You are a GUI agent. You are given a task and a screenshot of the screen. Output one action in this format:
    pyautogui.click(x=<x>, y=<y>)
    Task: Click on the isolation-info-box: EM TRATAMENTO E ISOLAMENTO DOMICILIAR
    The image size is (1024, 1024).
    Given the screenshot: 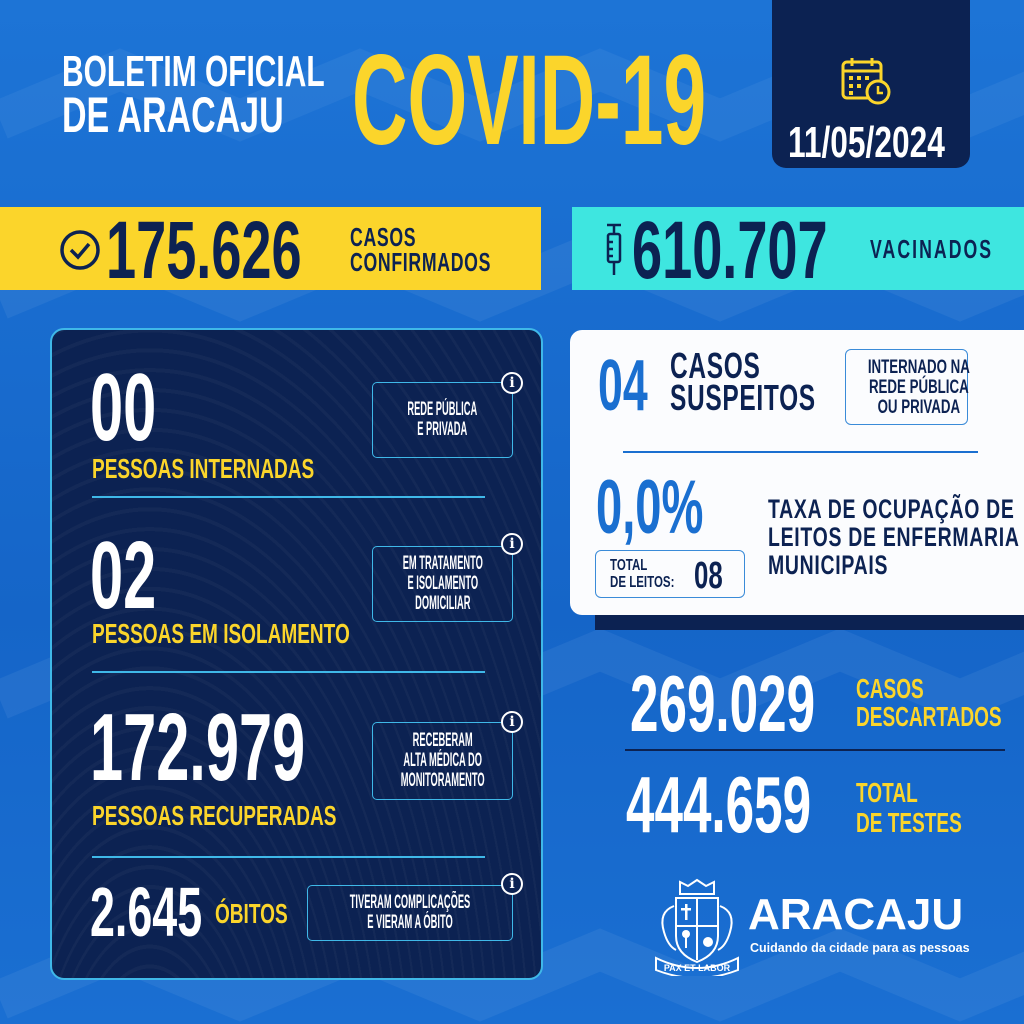 What is the action you would take?
    pyautogui.click(x=442, y=584)
    